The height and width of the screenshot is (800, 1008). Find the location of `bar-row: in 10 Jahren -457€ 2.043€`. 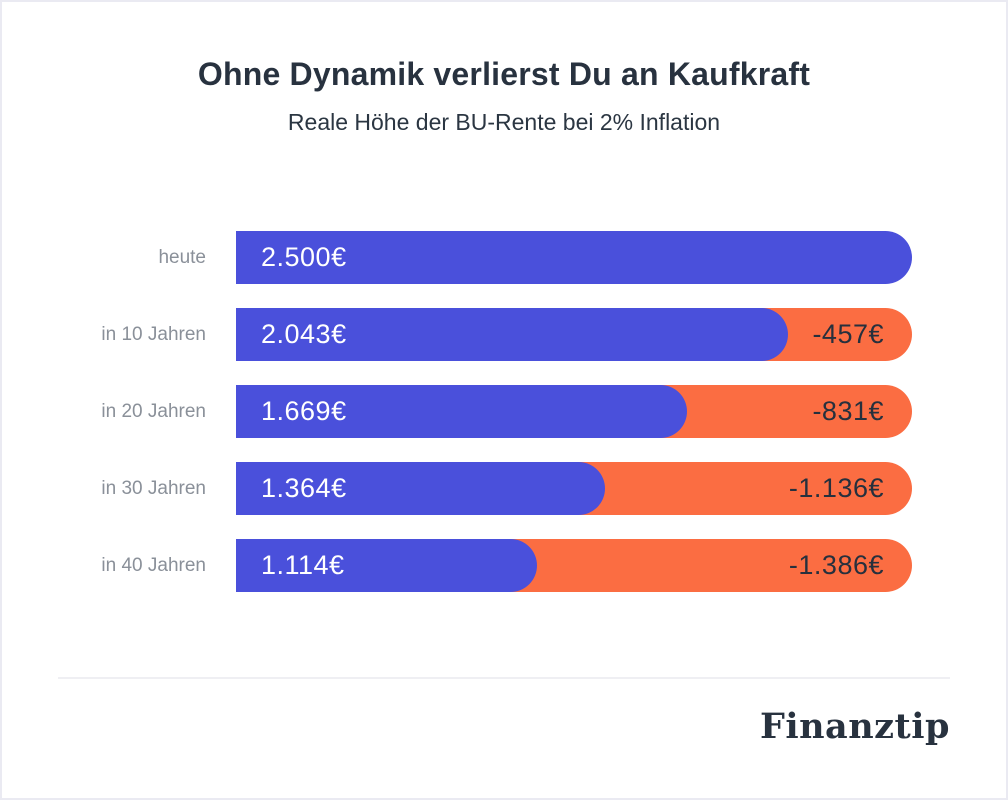

bar-row: in 10 Jahren -457€ 2.043€ is located at coordinates (504, 334).